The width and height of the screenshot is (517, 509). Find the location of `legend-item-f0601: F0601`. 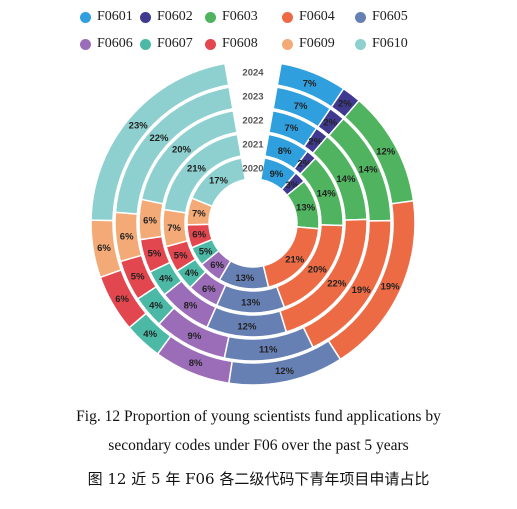

legend-item-f0601: F0601 is located at coordinates (106, 17).